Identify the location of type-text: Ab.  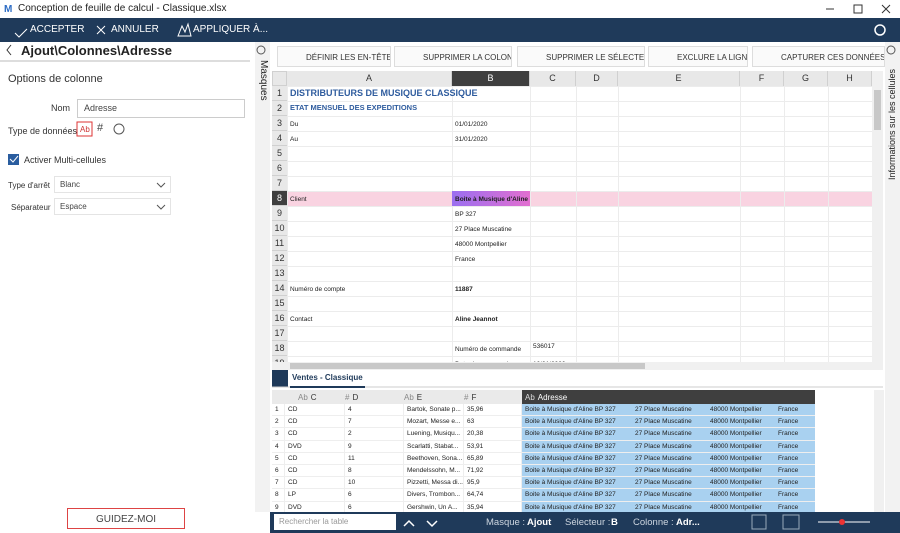
(85, 129).